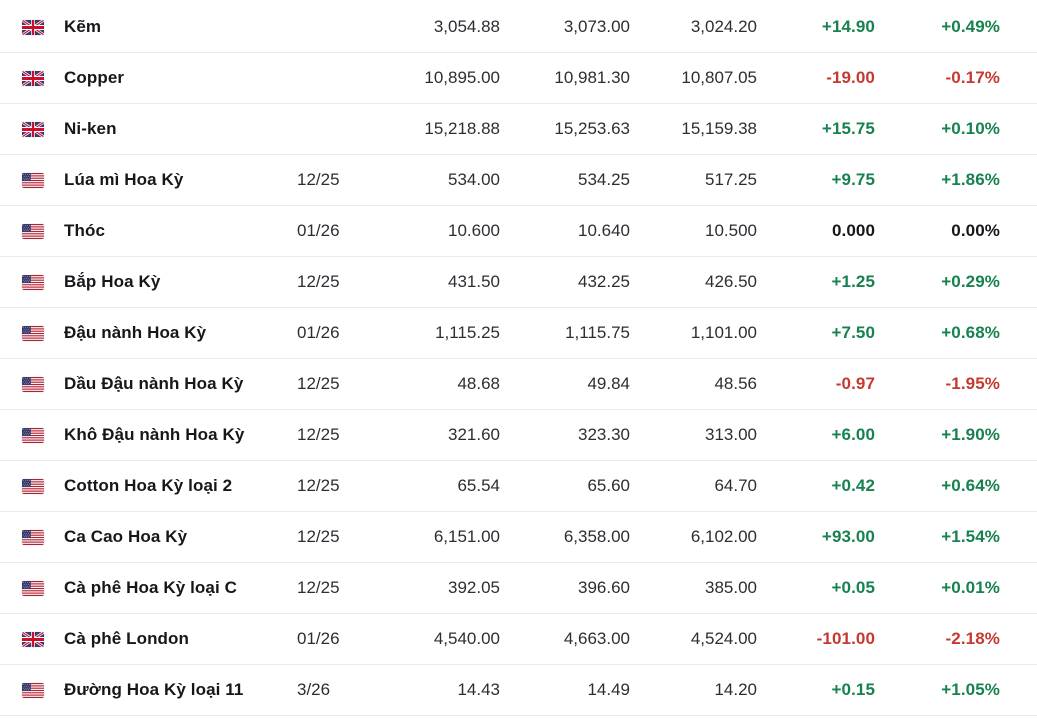 Image resolution: width=1037 pixels, height=722 pixels. Describe the element at coordinates (731, 179) in the screenshot. I see `low-price: 517.25` at that location.